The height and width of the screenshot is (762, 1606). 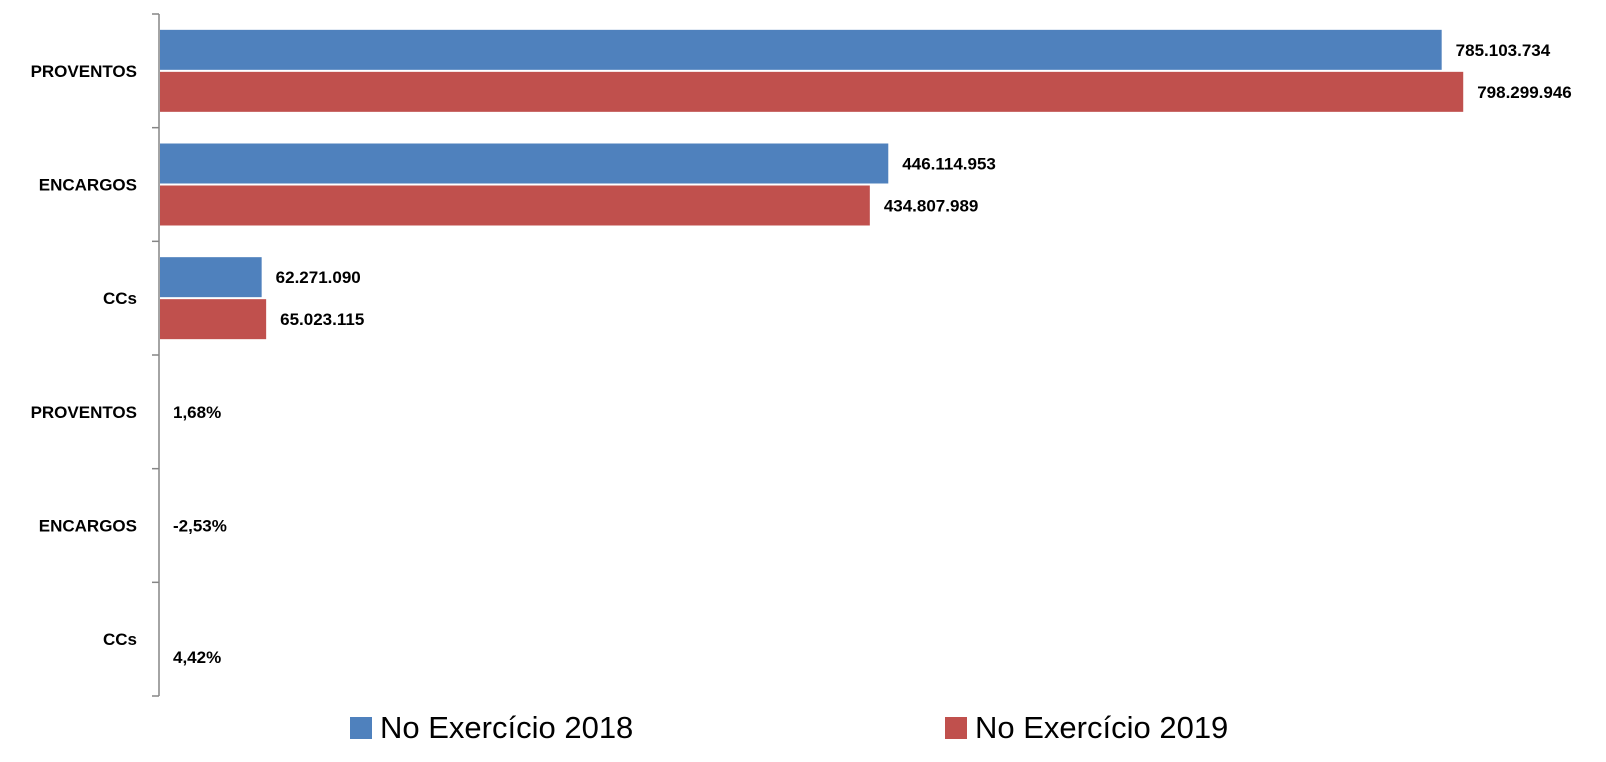 I want to click on legend-item-2019: No Exercício 2019, so click(x=1086, y=728).